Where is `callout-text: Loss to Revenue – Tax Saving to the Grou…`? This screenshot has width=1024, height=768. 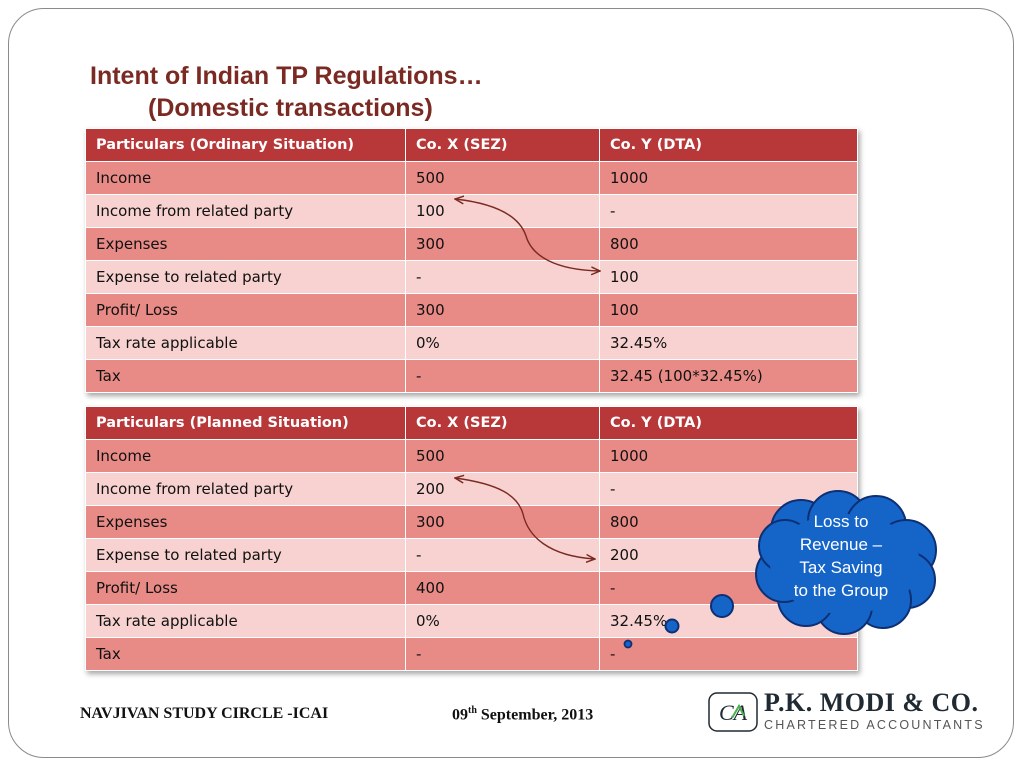
callout-text: Loss to Revenue – Tax Saving to the Grou… is located at coordinates (841, 556).